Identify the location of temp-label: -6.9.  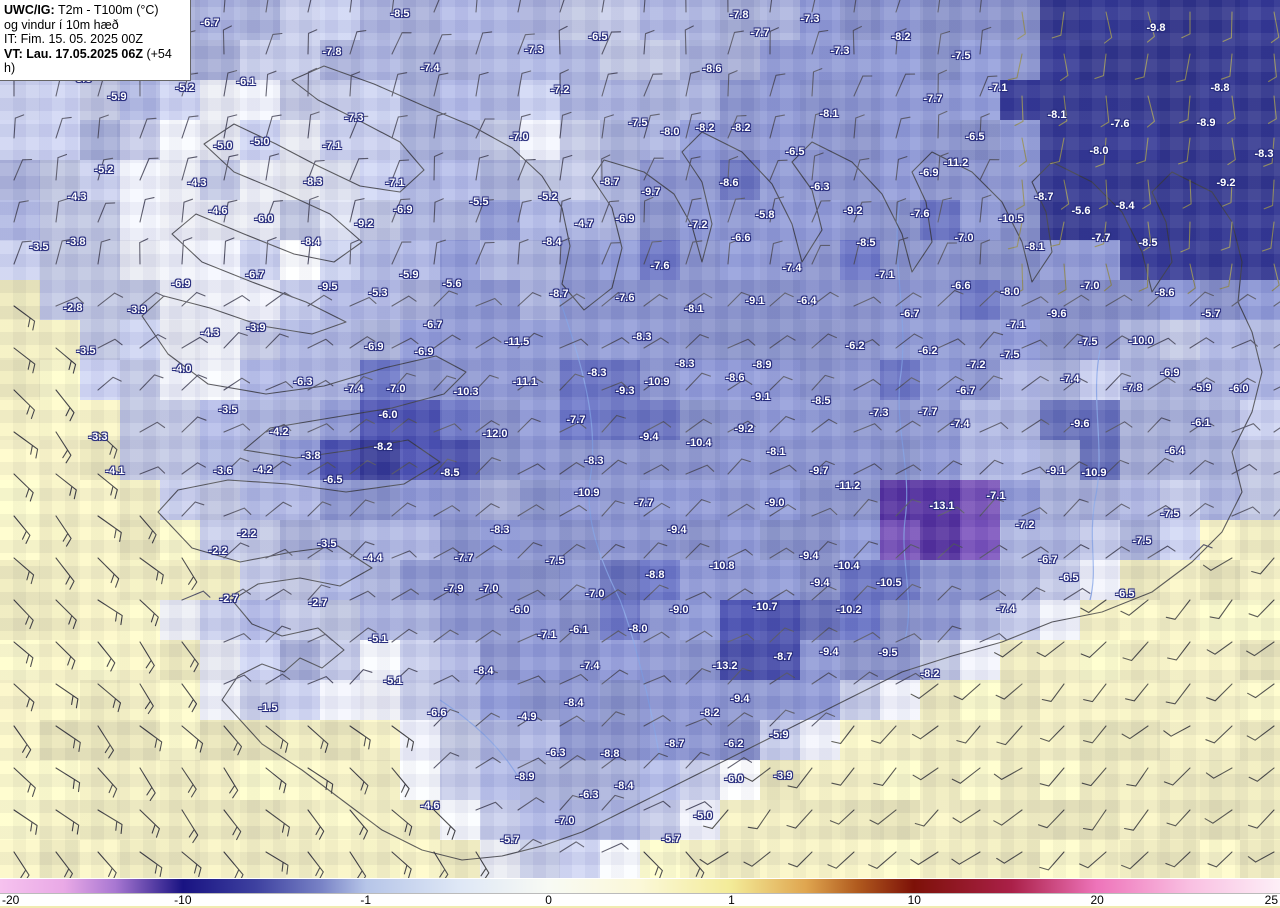
(403, 210).